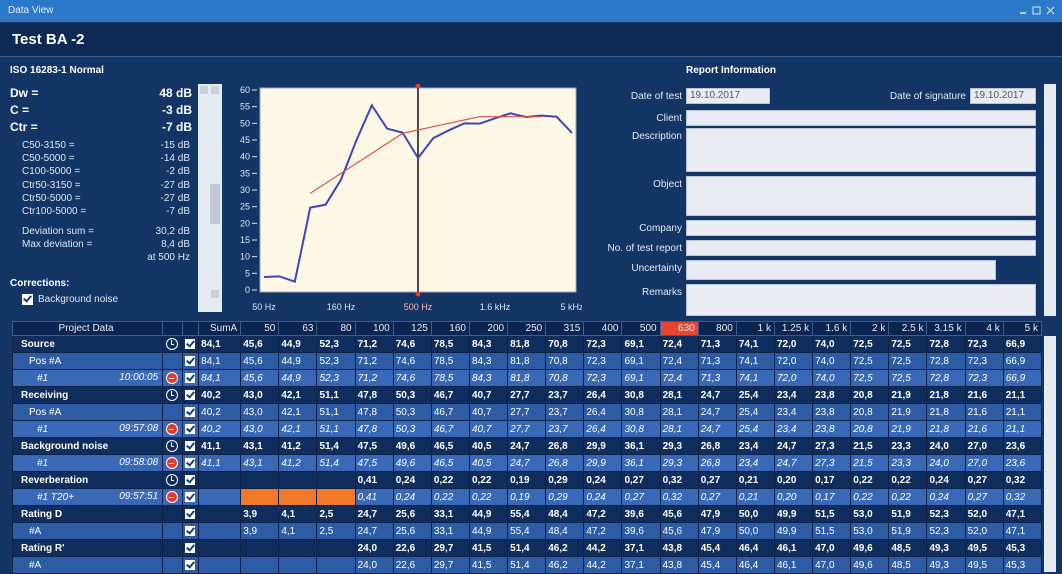 Image resolution: width=1062 pixels, height=574 pixels. Describe the element at coordinates (793, 565) in the screenshot. I see `cell: 46,1` at that location.